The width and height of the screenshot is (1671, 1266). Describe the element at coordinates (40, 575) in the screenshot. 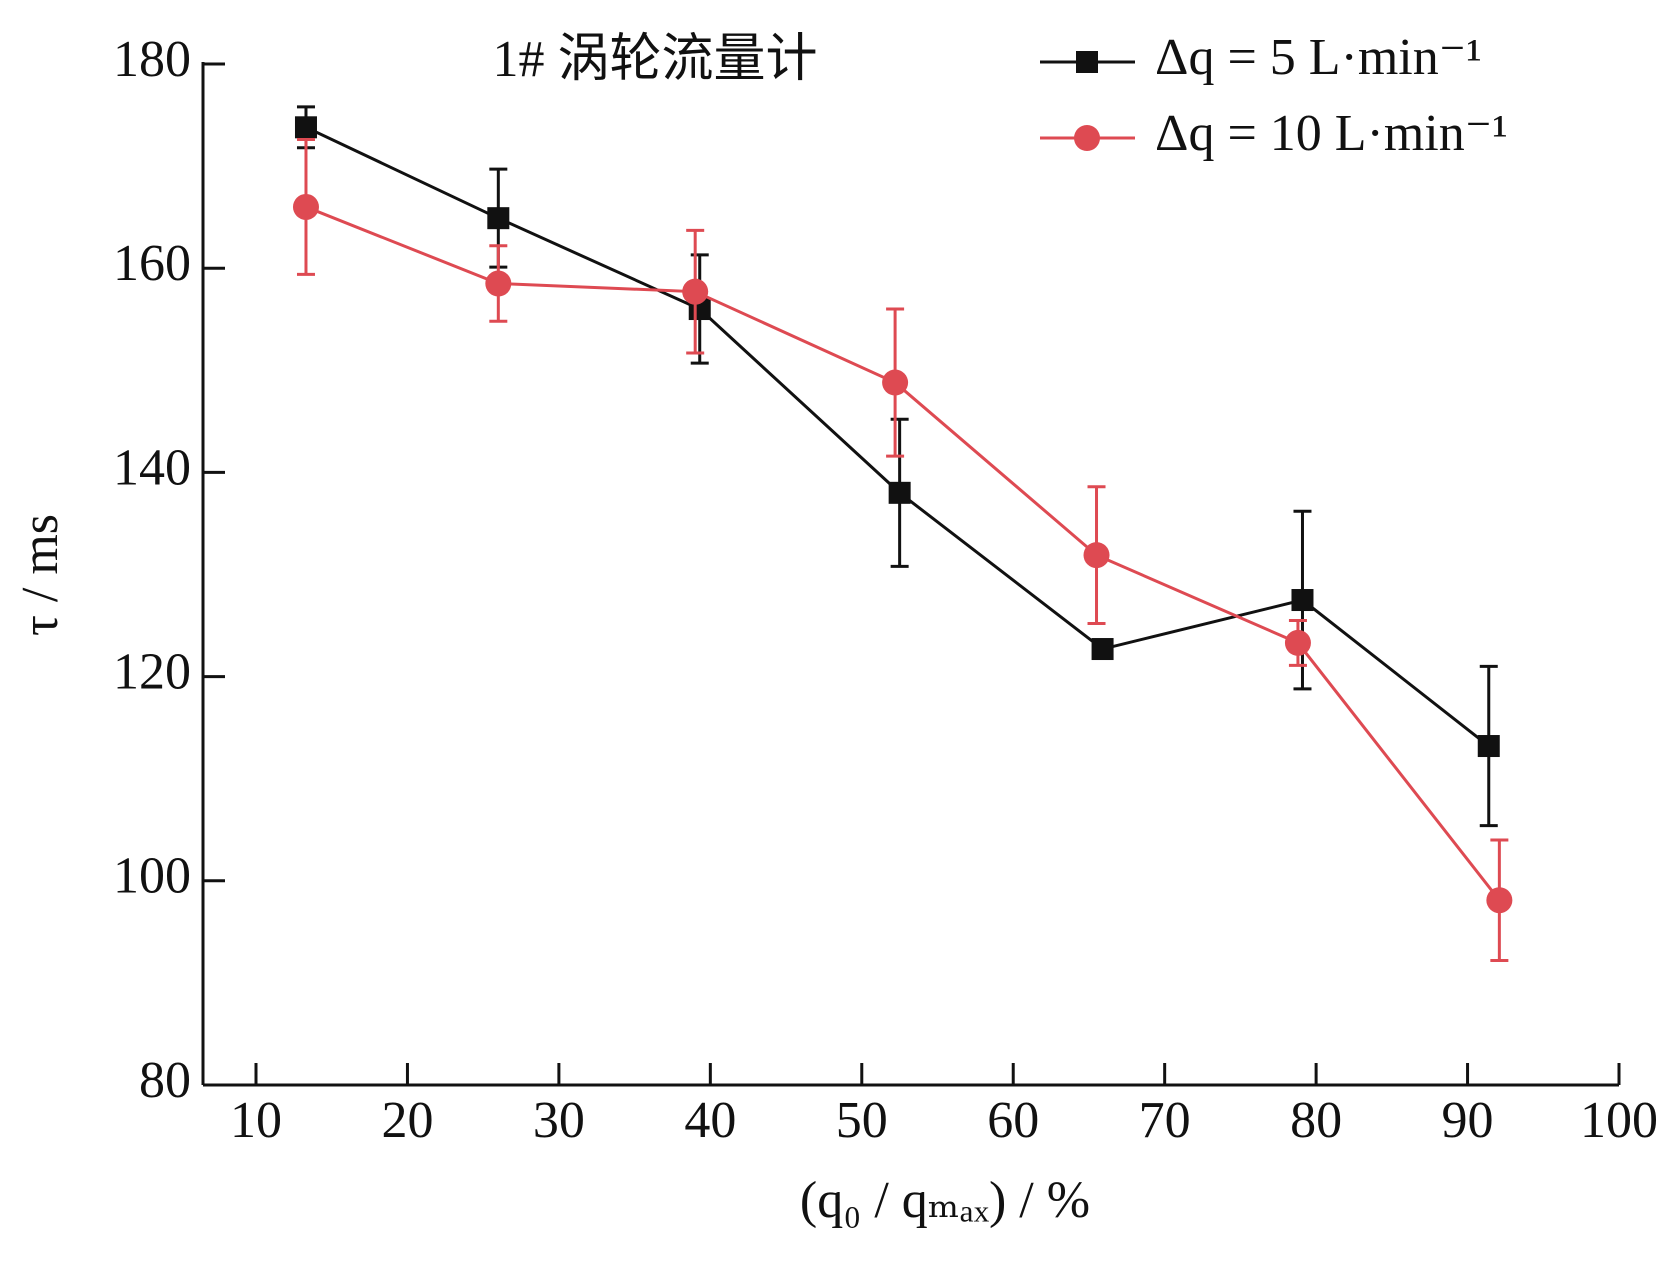

I see `y-axis-label: τ / ms` at that location.